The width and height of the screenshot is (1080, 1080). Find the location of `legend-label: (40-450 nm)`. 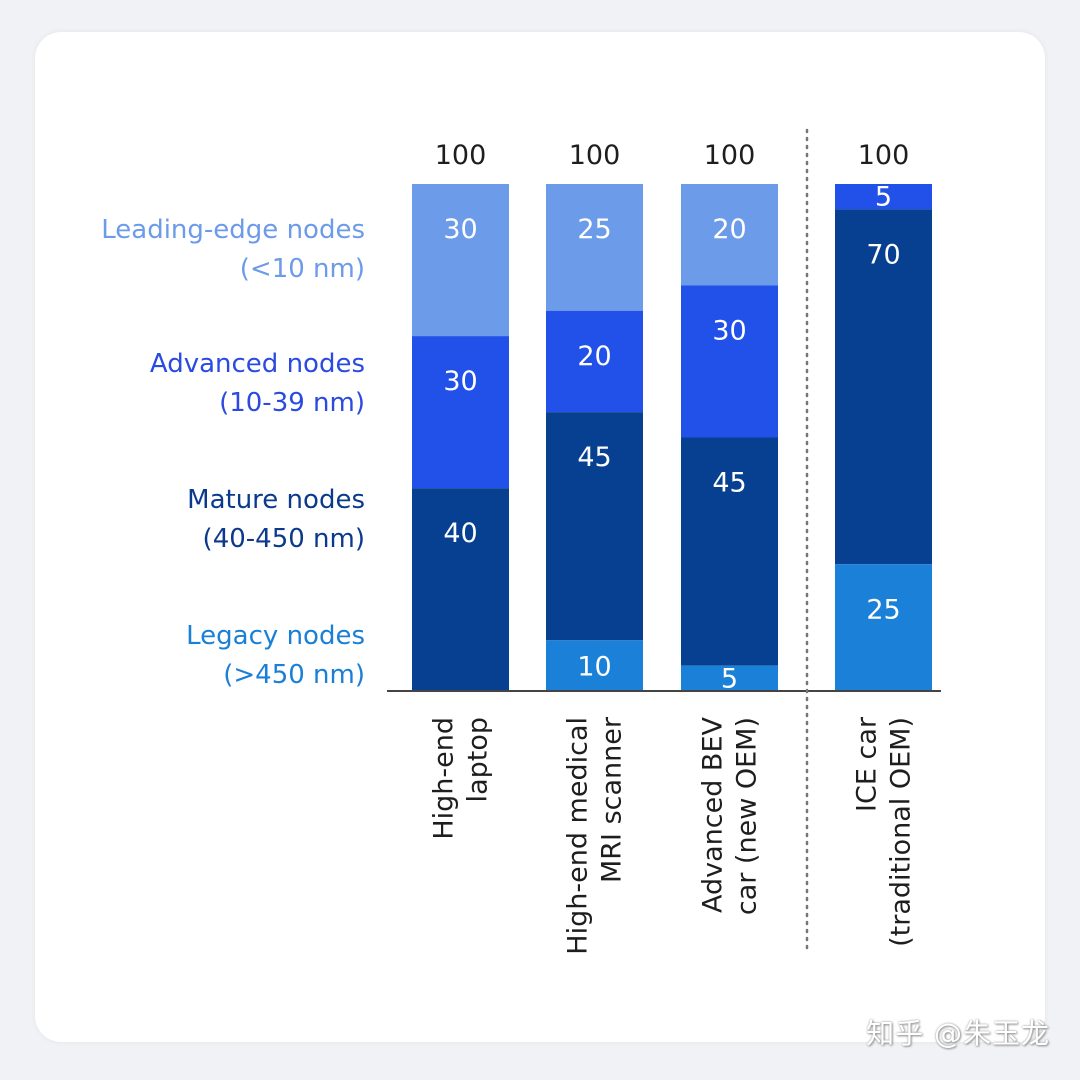

legend-label: (40-450 nm) is located at coordinates (284, 539).